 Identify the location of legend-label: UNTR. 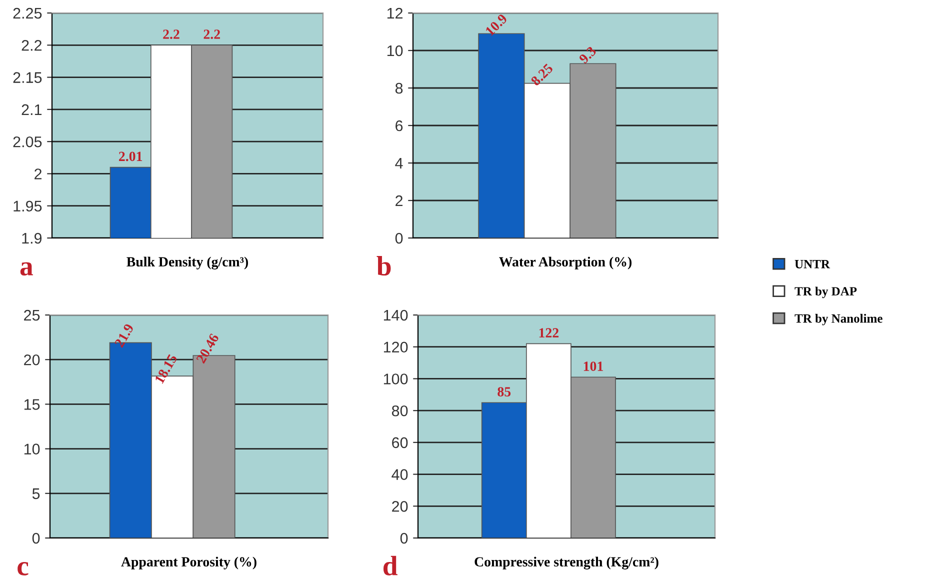
(812, 264).